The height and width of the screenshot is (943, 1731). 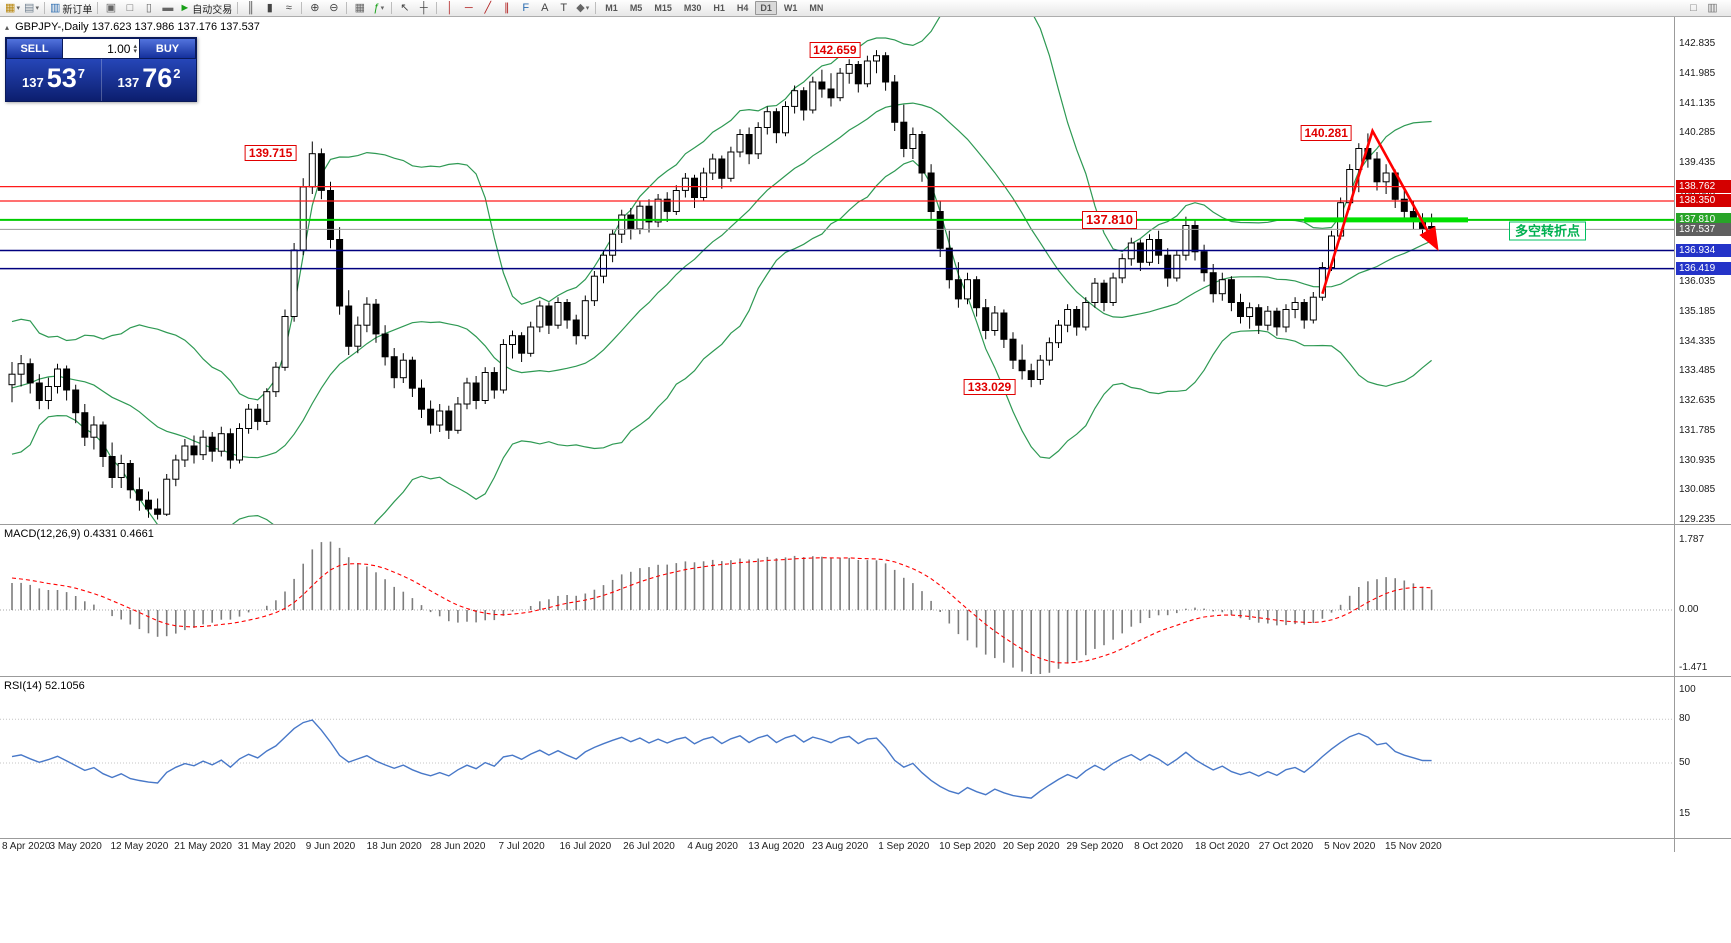 I want to click on macd-pane-label: MACD(12,26,9) 0.4331 0.4661, so click(x=79, y=534).